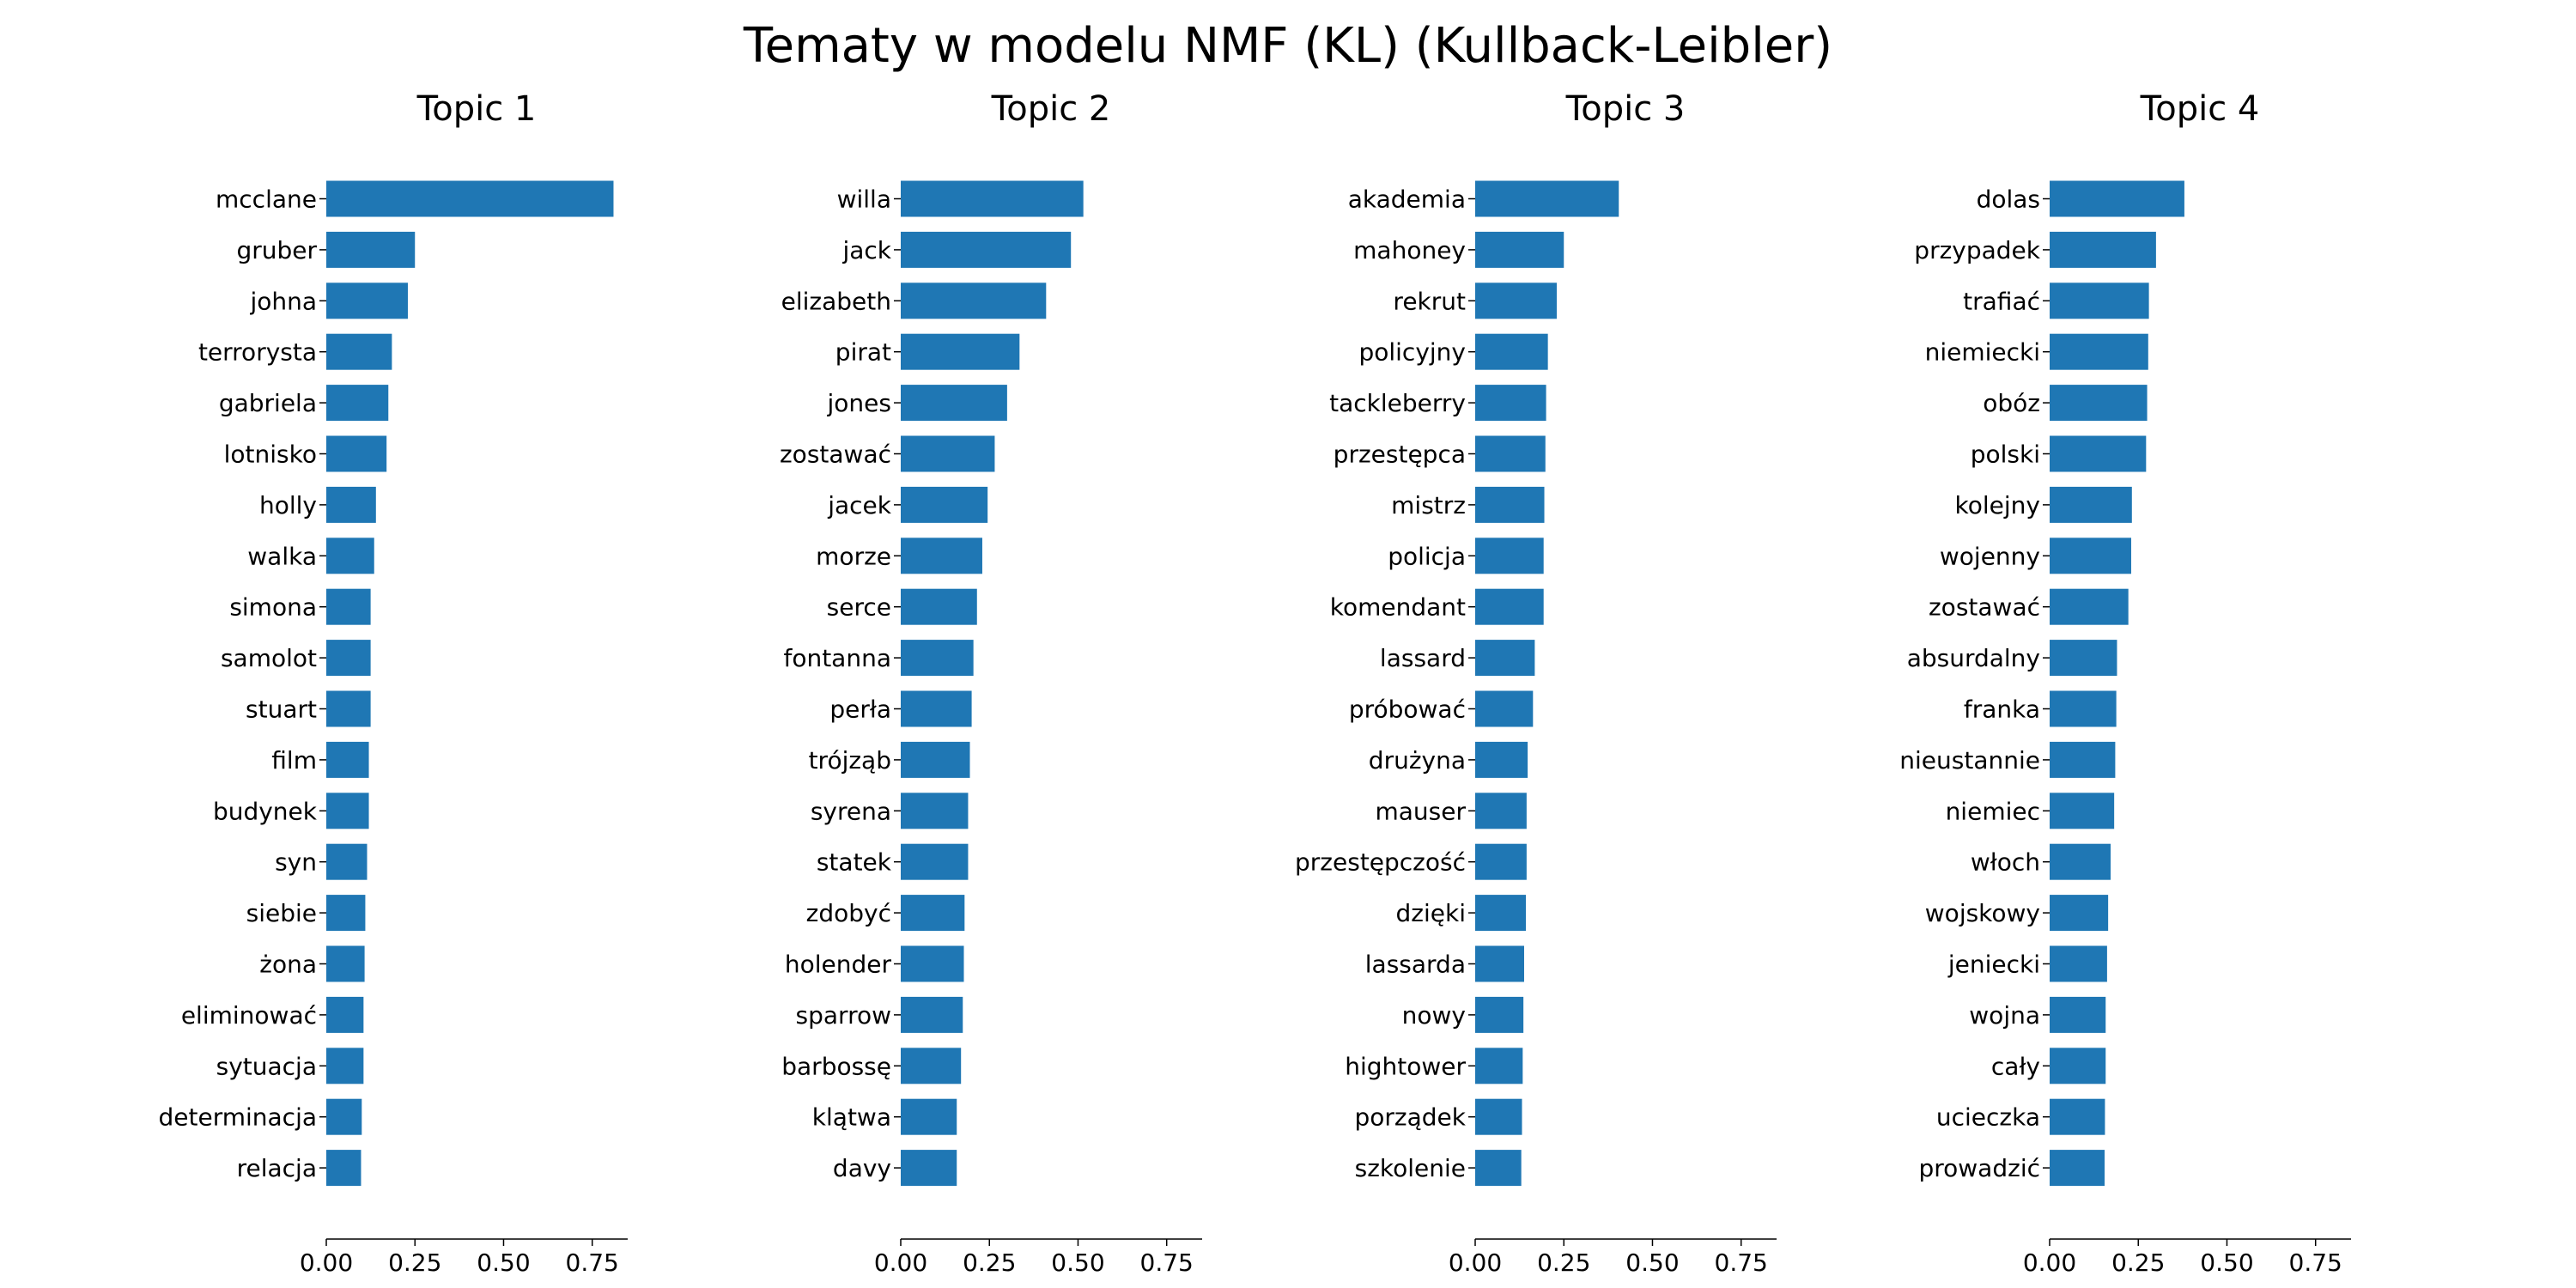 This screenshot has height=1288, width=2576. What do you see at coordinates (859, 607) in the screenshot?
I see `word-label: serce` at bounding box center [859, 607].